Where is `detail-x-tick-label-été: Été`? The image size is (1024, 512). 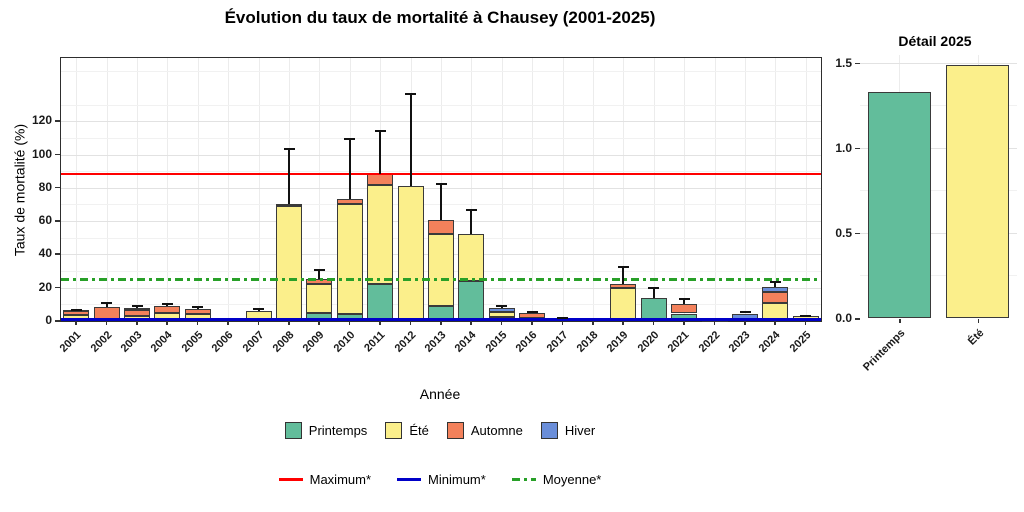
detail-x-tick-label-été: Été is located at coordinates (976, 337).